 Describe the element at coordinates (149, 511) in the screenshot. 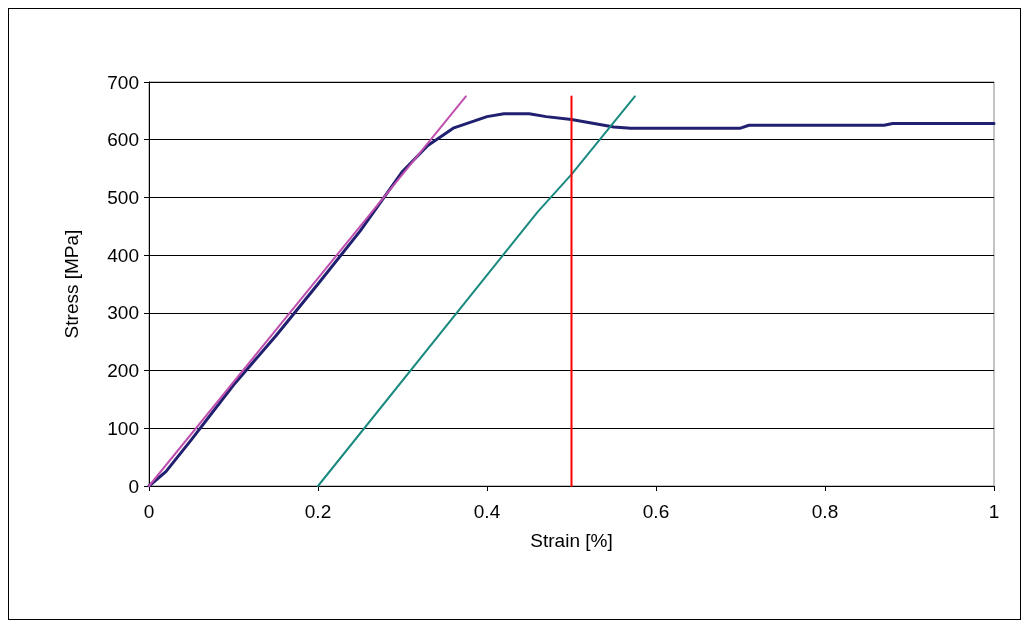

I see `x-tick-label: 0` at that location.